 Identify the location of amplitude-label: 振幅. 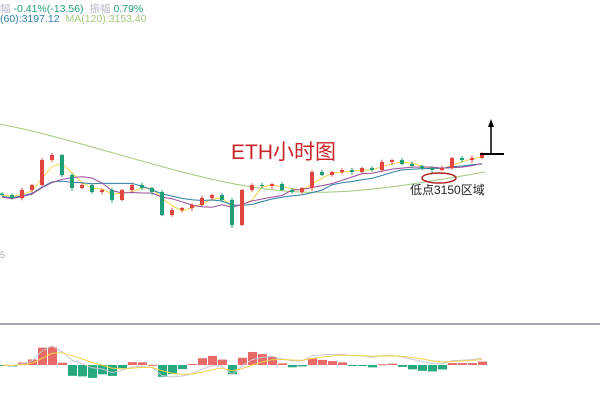
(100, 9).